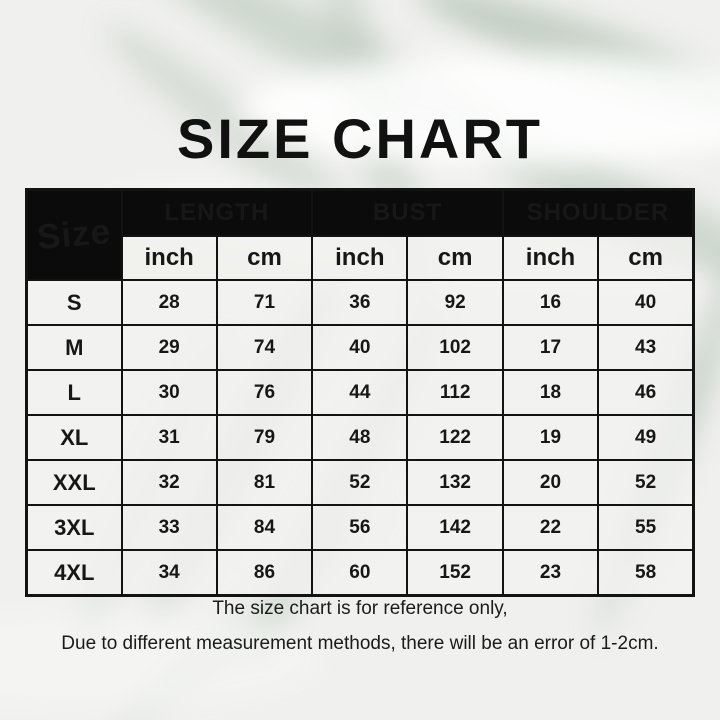 This screenshot has width=720, height=720. What do you see at coordinates (550, 302) in the screenshot?
I see `table-cell: 16` at bounding box center [550, 302].